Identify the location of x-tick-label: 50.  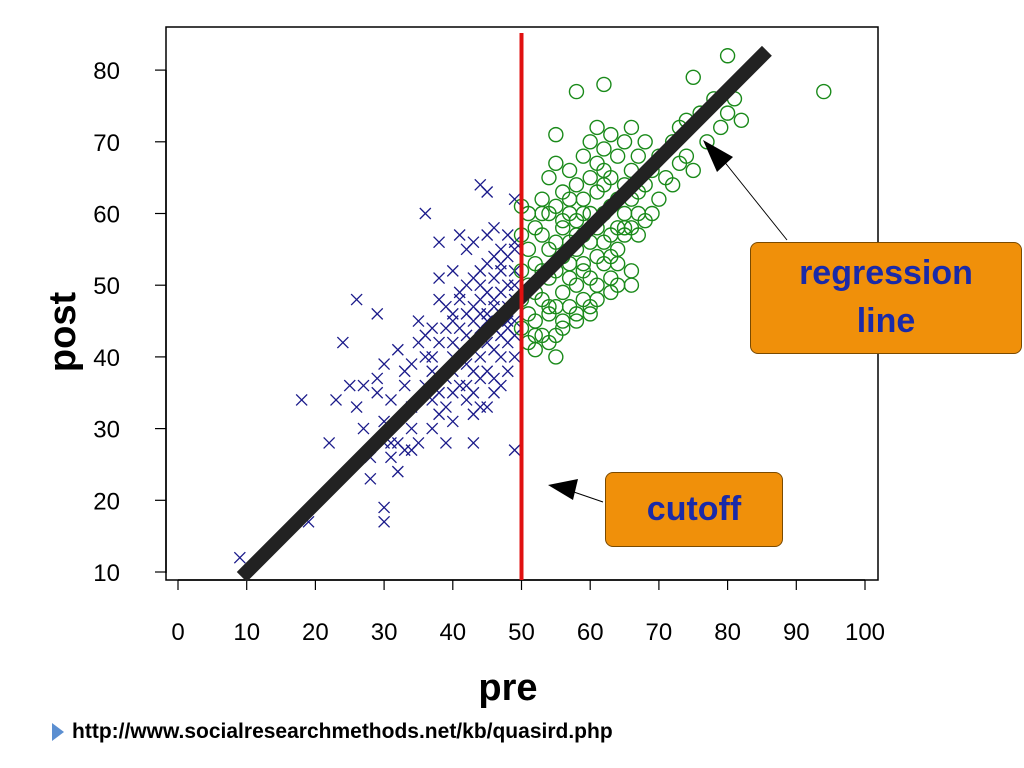
(521, 632).